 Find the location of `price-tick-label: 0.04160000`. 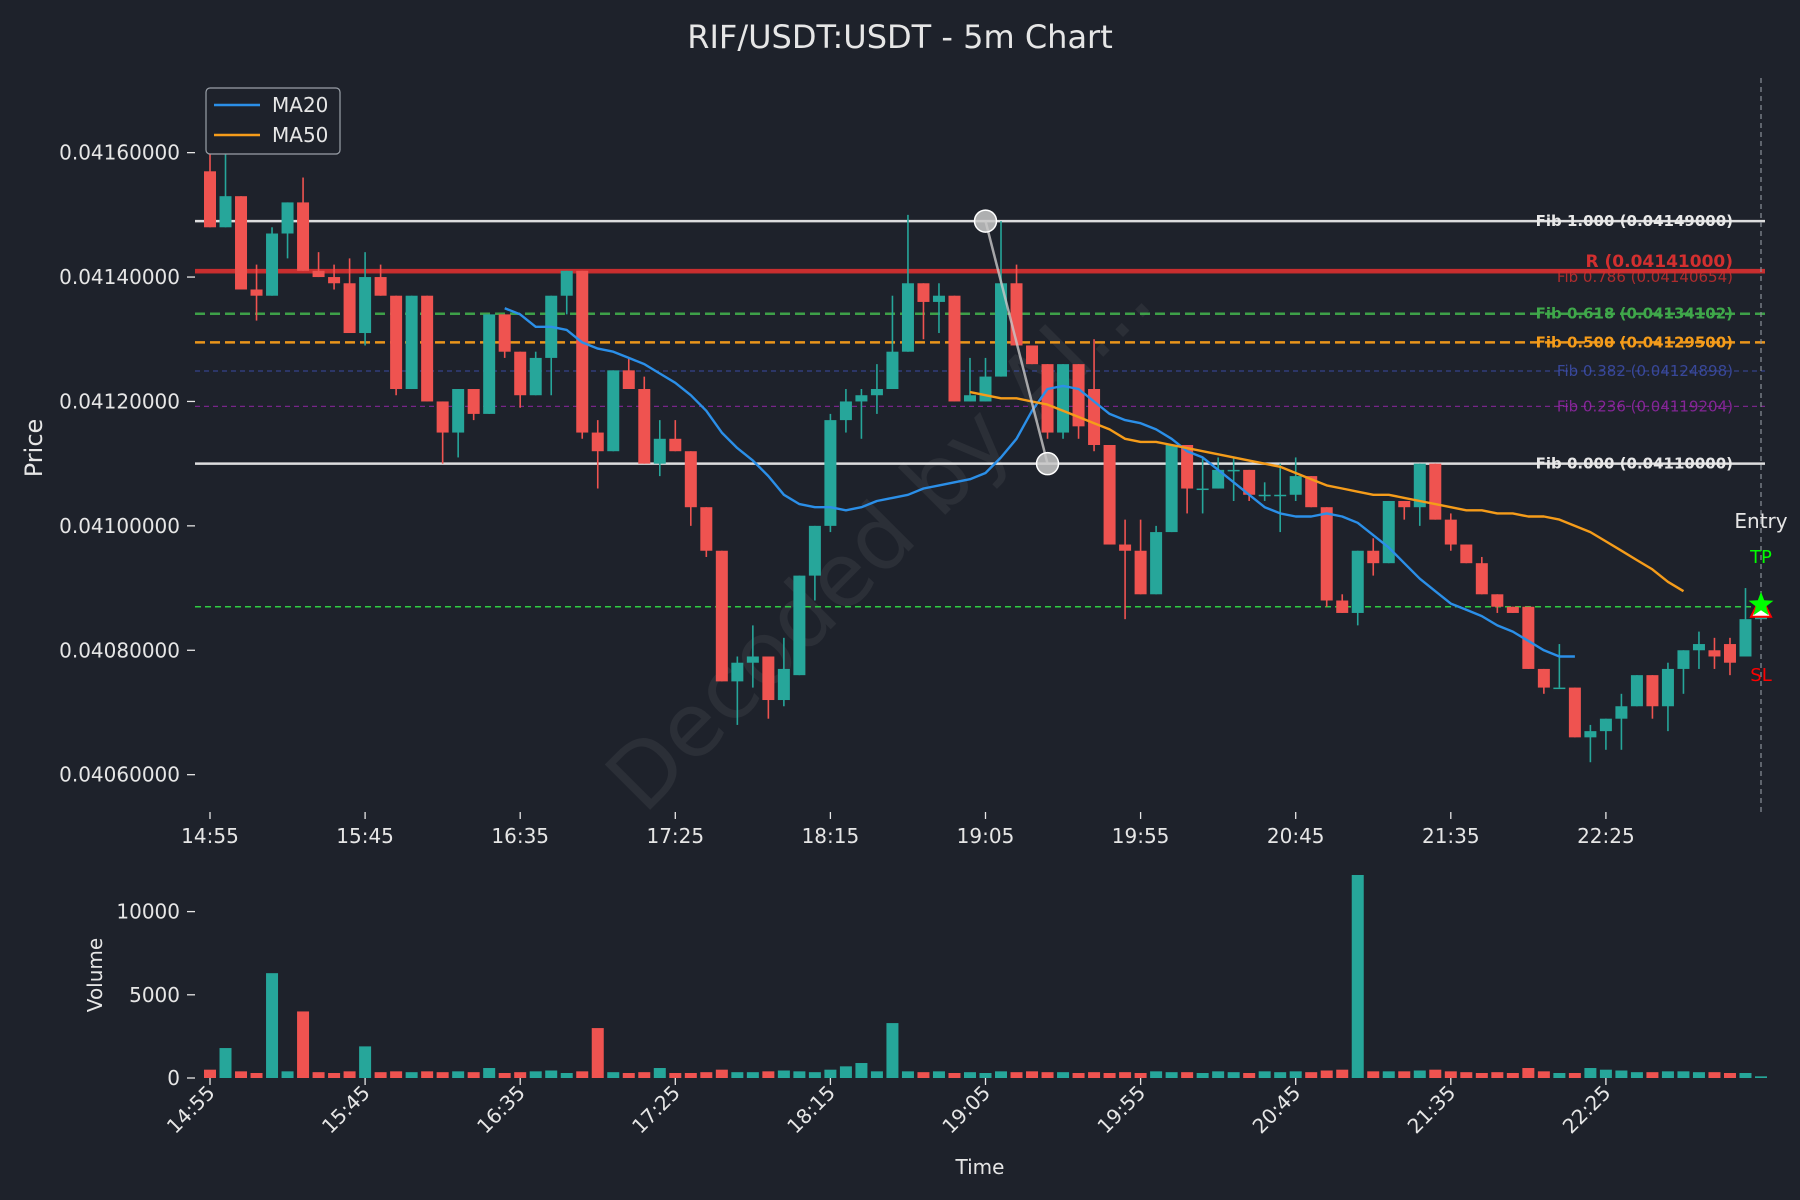

price-tick-label: 0.04160000 is located at coordinates (119, 153).